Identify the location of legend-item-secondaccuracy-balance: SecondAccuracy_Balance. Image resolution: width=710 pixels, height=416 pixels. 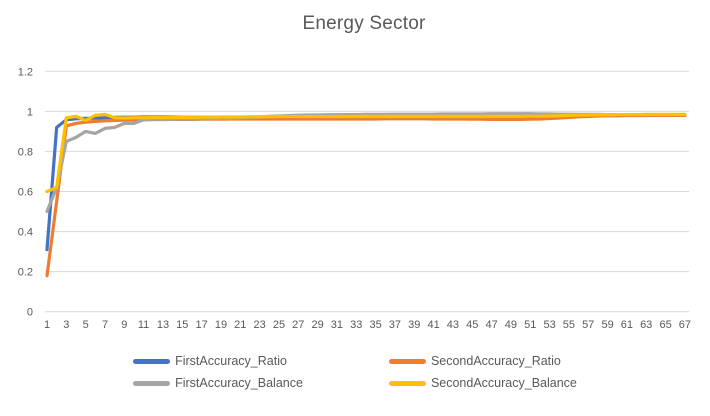
(482, 383).